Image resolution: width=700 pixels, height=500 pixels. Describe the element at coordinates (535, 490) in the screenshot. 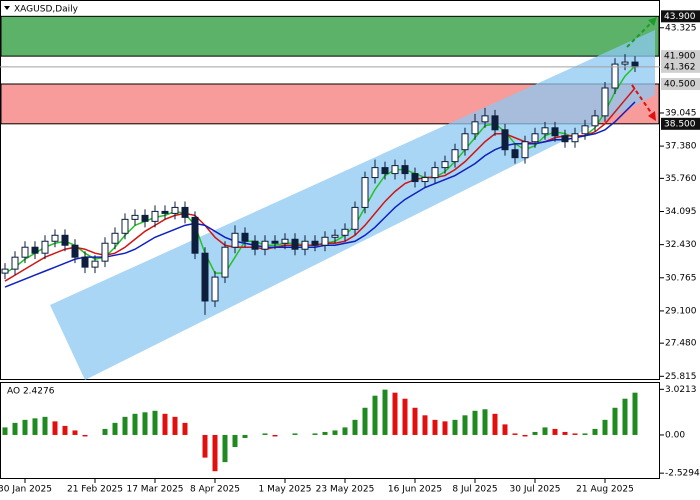

I see `x-tick-label: 30 Jul 2025` at that location.